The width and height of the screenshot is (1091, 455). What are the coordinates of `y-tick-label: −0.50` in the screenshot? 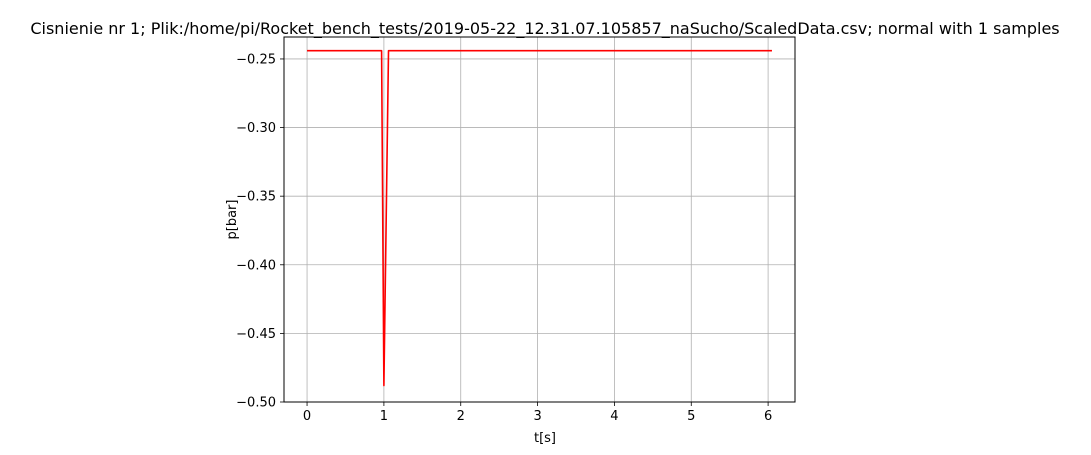 It's located at (256, 403).